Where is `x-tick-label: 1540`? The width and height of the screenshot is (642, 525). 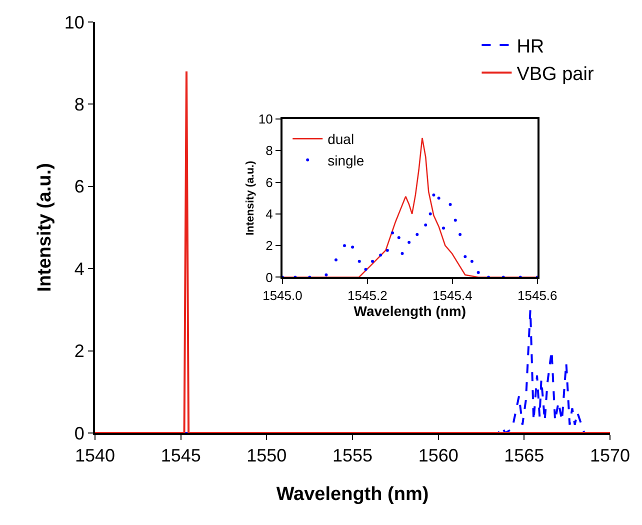
x-tick-label: 1540 is located at coordinates (95, 456).